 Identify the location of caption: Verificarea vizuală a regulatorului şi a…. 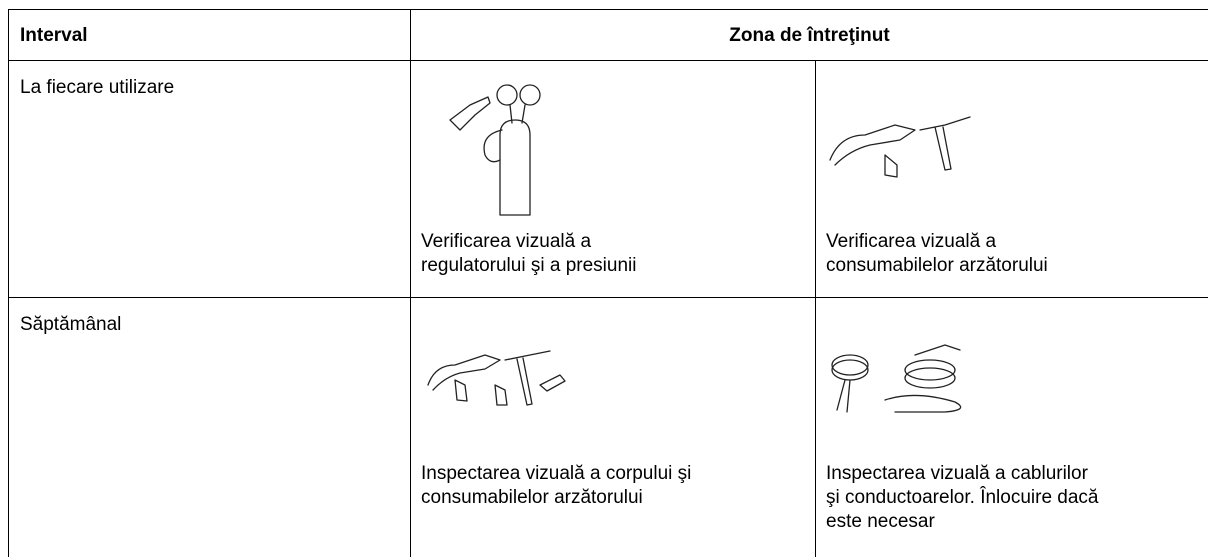
(529, 253).